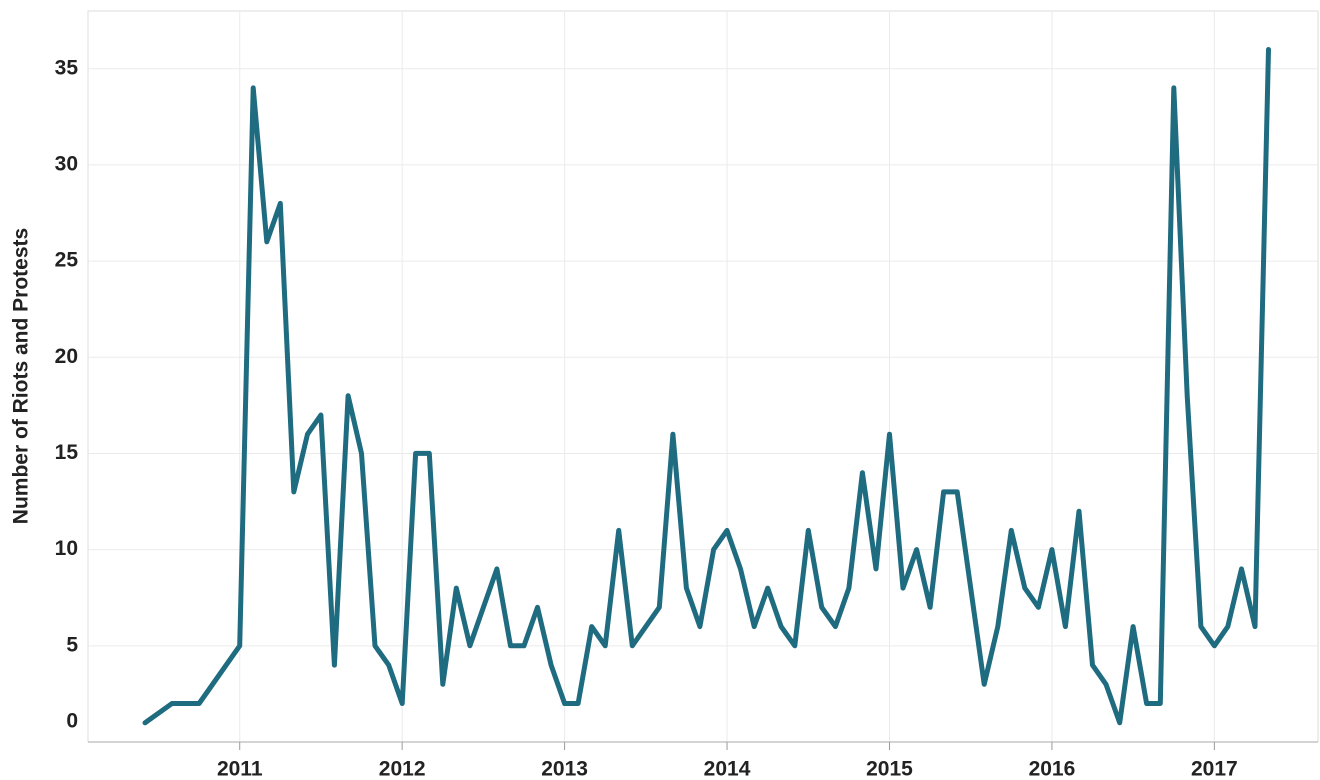 This screenshot has width=1320, height=780. What do you see at coordinates (66, 356) in the screenshot?
I see `y-tick-label: 20` at bounding box center [66, 356].